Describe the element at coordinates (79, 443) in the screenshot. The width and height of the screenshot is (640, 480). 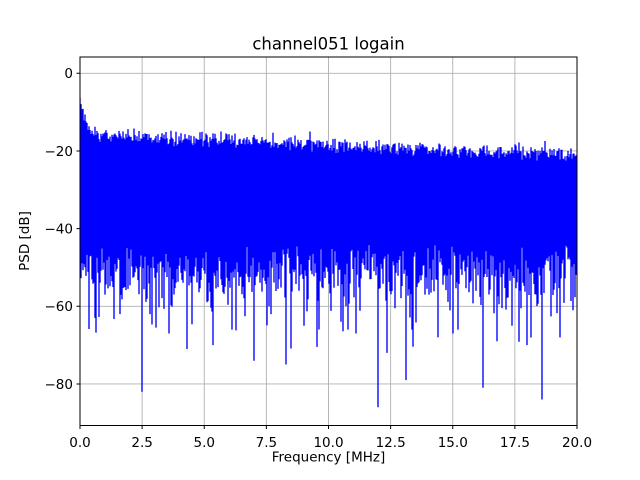
I see `x-tick-label: 0.0` at that location.